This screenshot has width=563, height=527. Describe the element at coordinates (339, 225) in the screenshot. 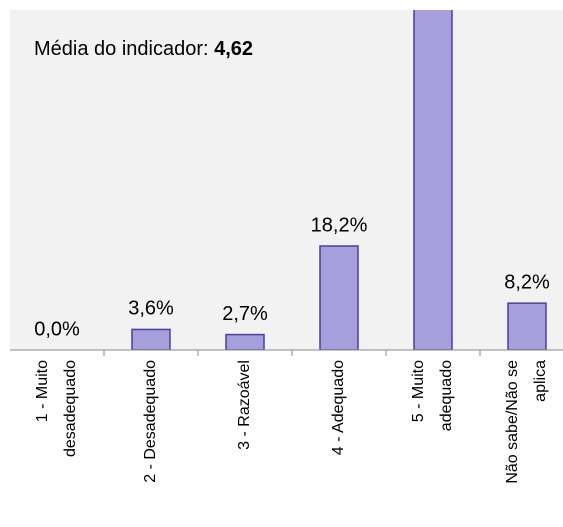

I see `value-label: 18,2%` at that location.